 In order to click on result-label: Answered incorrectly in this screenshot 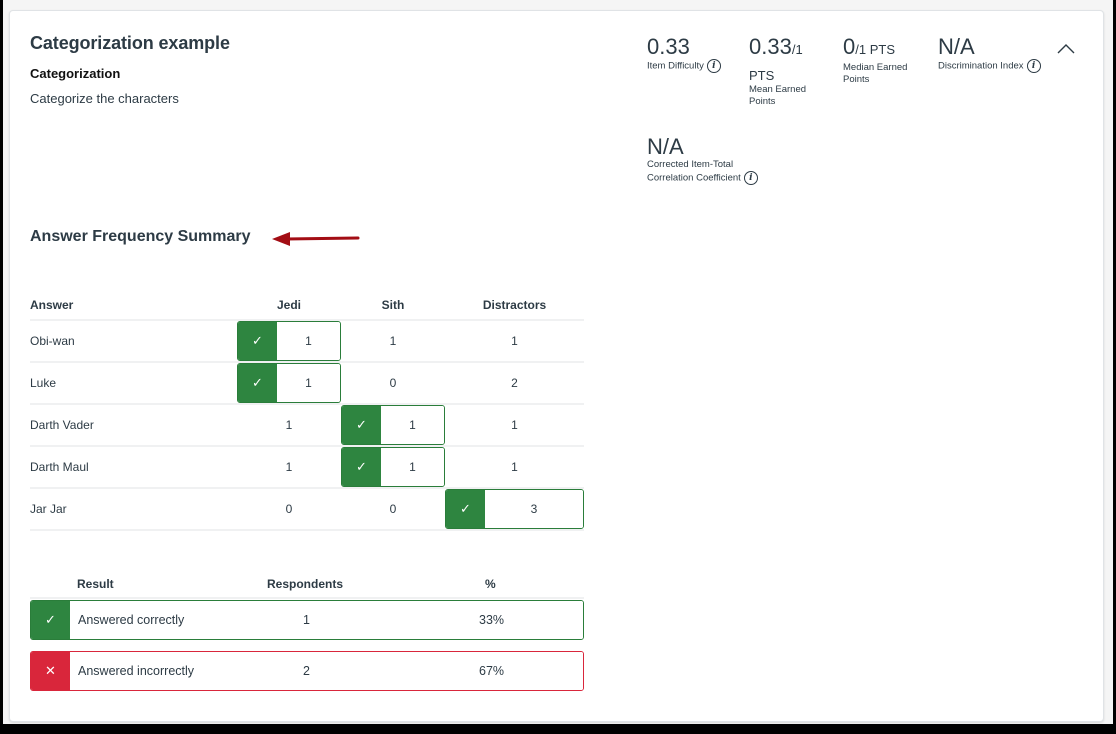, I will do `click(136, 671)`.